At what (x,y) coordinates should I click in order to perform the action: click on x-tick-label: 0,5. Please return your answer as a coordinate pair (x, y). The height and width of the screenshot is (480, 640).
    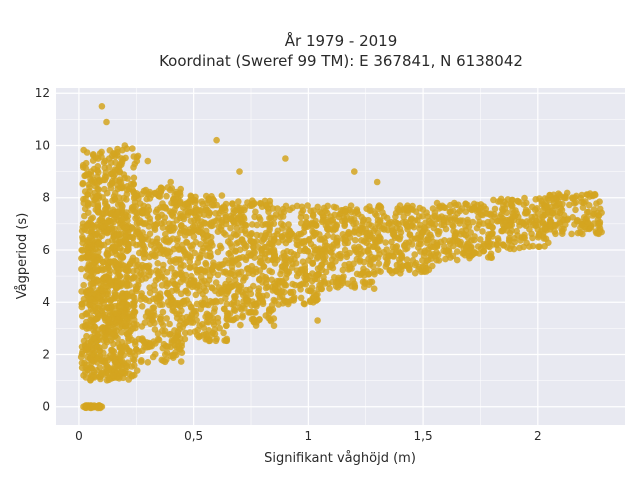
    Looking at the image, I should click on (193, 436).